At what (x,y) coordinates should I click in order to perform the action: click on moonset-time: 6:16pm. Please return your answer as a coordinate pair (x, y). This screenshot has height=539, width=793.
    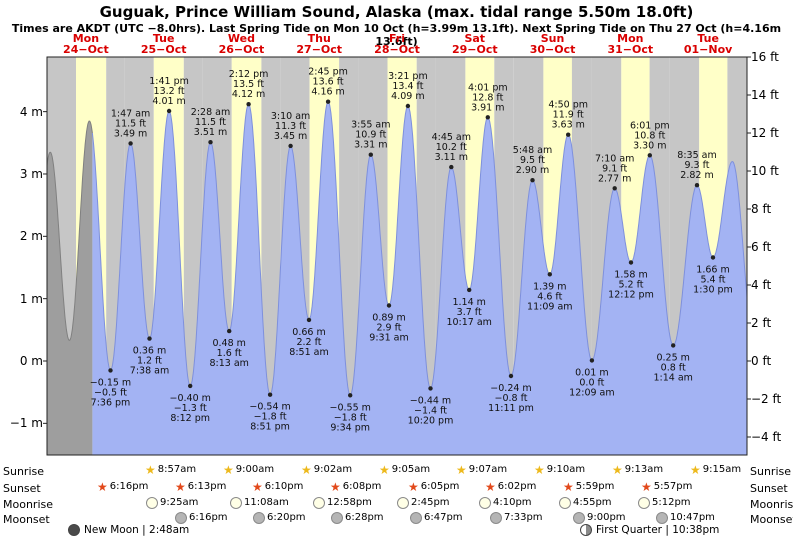
    Looking at the image, I should click on (208, 517).